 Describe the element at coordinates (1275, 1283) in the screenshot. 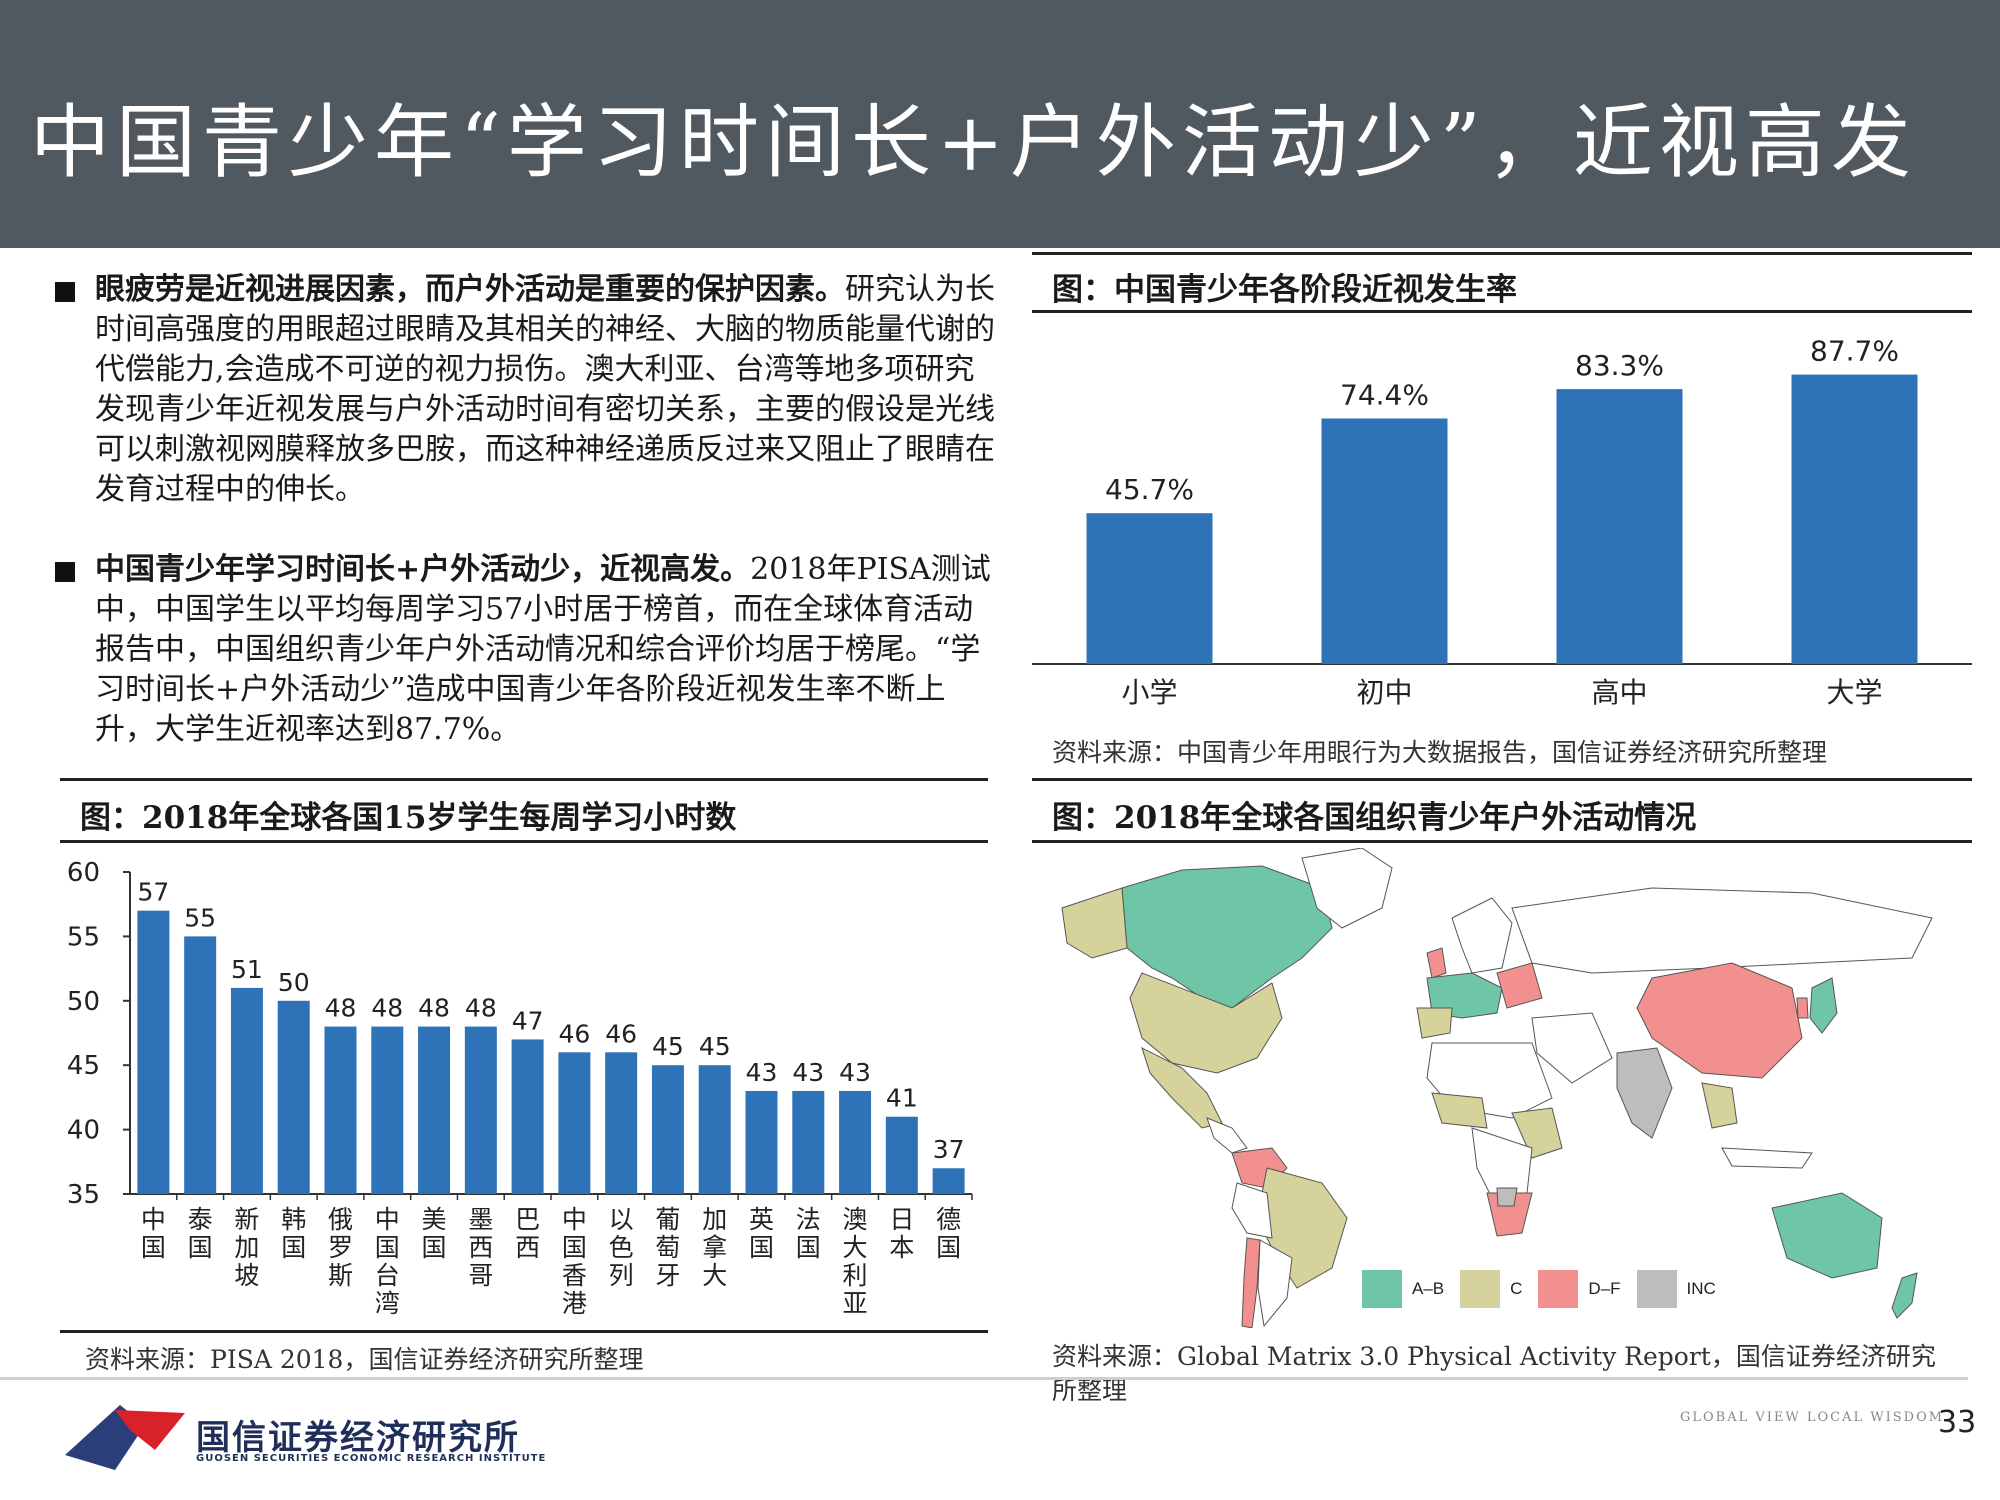

I see `map-region-argentina` at that location.